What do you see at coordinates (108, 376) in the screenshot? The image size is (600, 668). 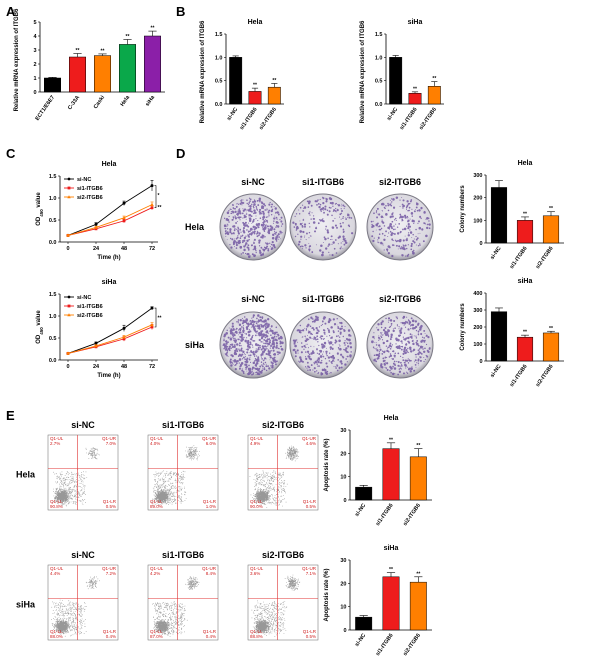 I see `x-axis-label: Time (h)` at bounding box center [108, 376].